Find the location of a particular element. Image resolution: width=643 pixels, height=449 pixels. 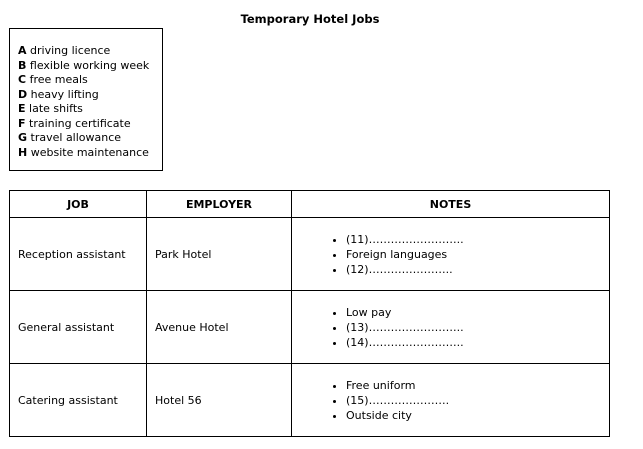

option-e: E late shifts is located at coordinates (50, 108).